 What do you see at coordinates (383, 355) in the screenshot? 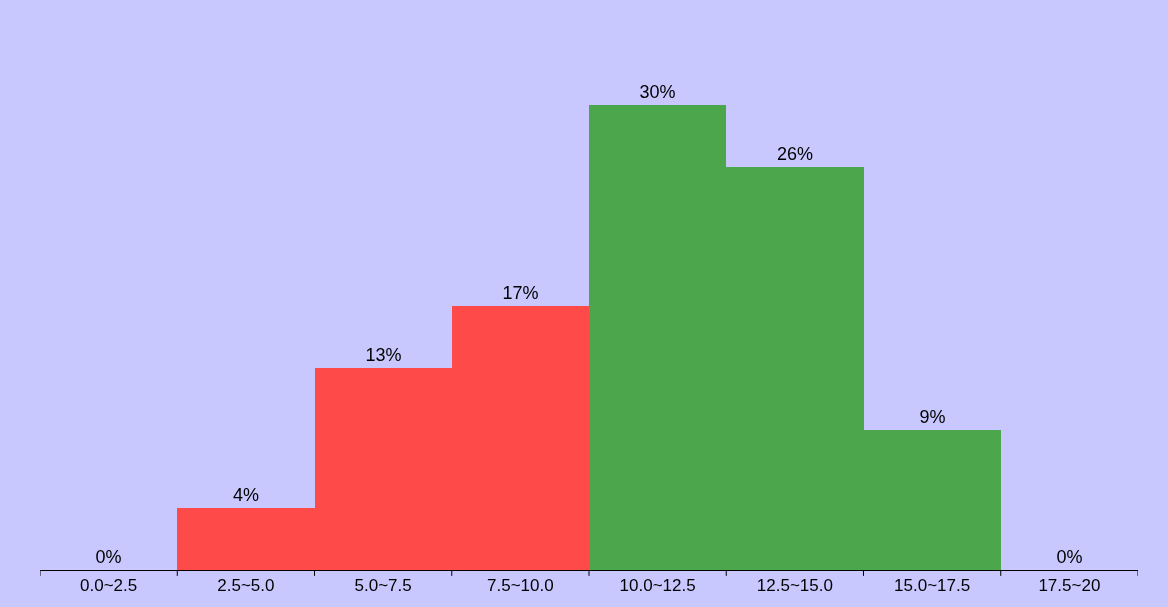
I see `data-label: 13%` at bounding box center [383, 355].